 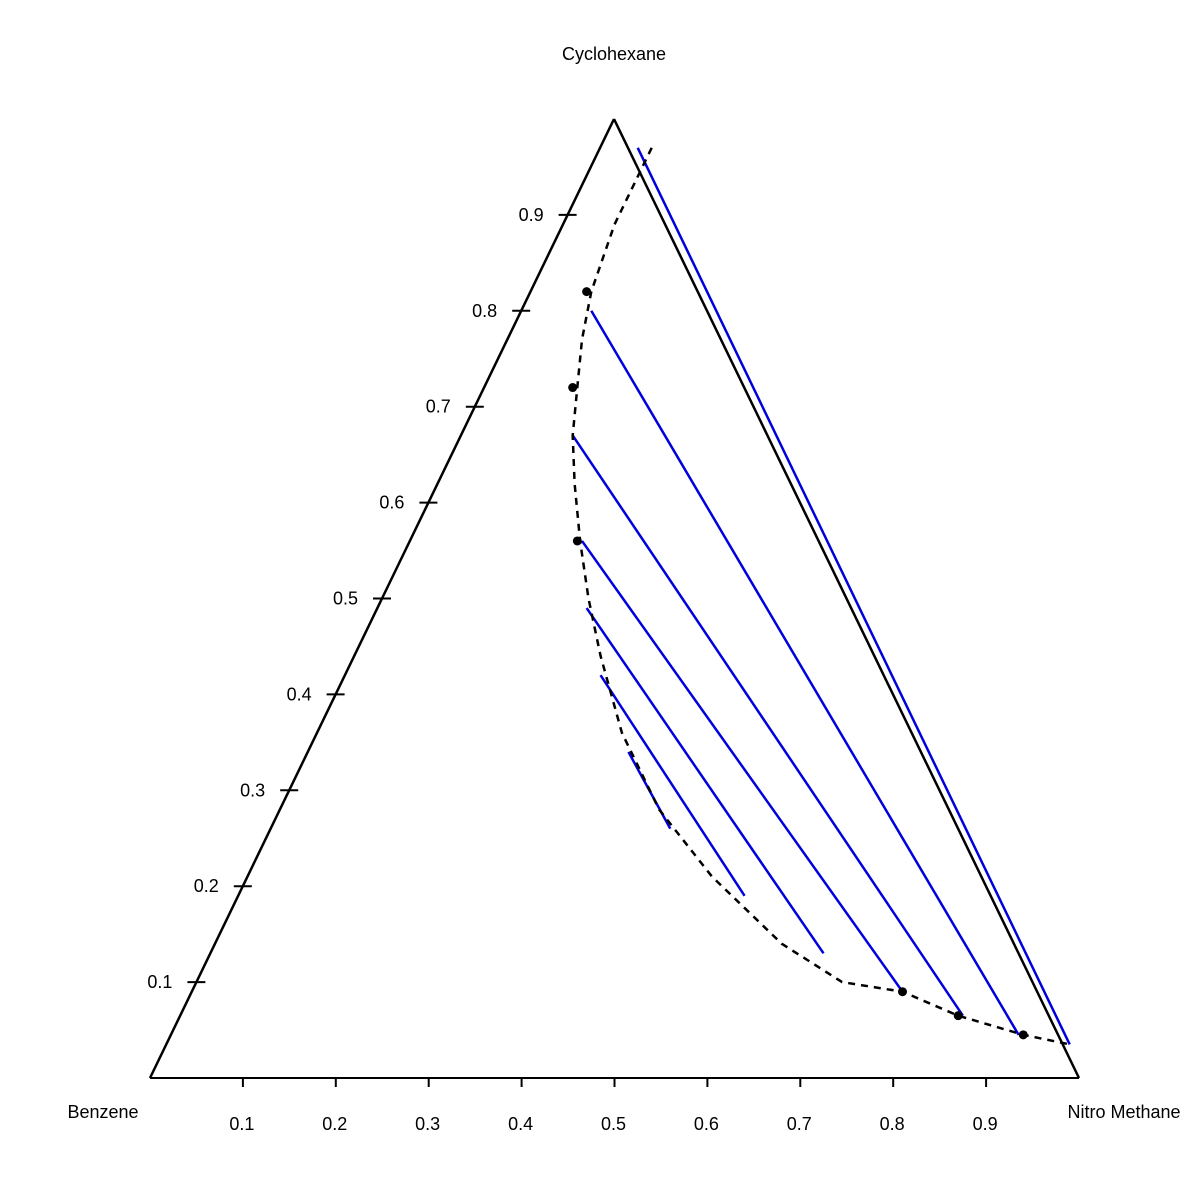 What do you see at coordinates (706, 1124) in the screenshot?
I see `bottom-tick-label: 0.6` at bounding box center [706, 1124].